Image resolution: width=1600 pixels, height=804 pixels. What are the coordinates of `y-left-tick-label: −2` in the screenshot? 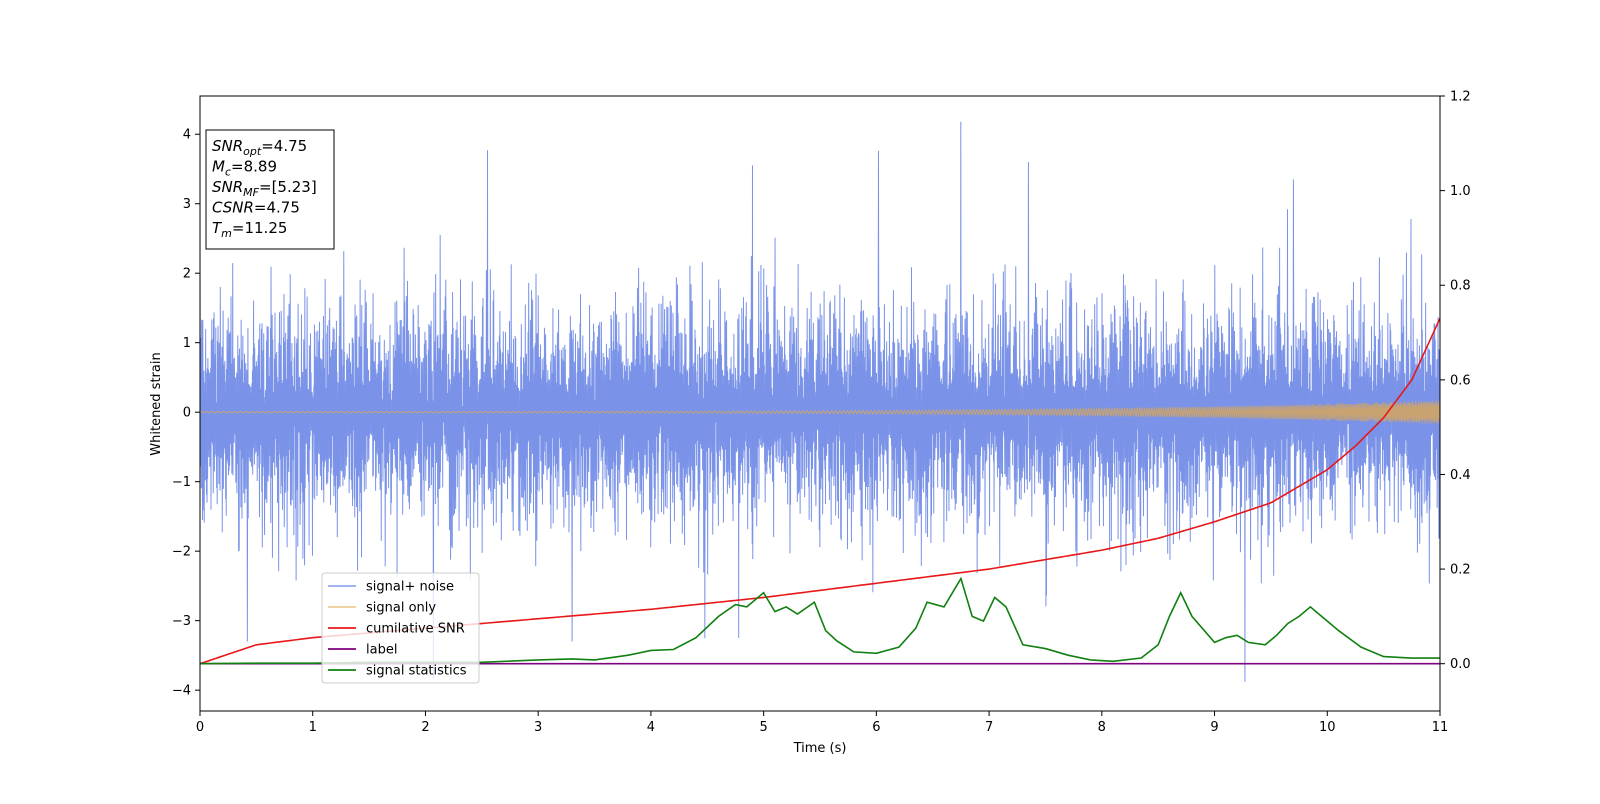 It's located at (181, 552).